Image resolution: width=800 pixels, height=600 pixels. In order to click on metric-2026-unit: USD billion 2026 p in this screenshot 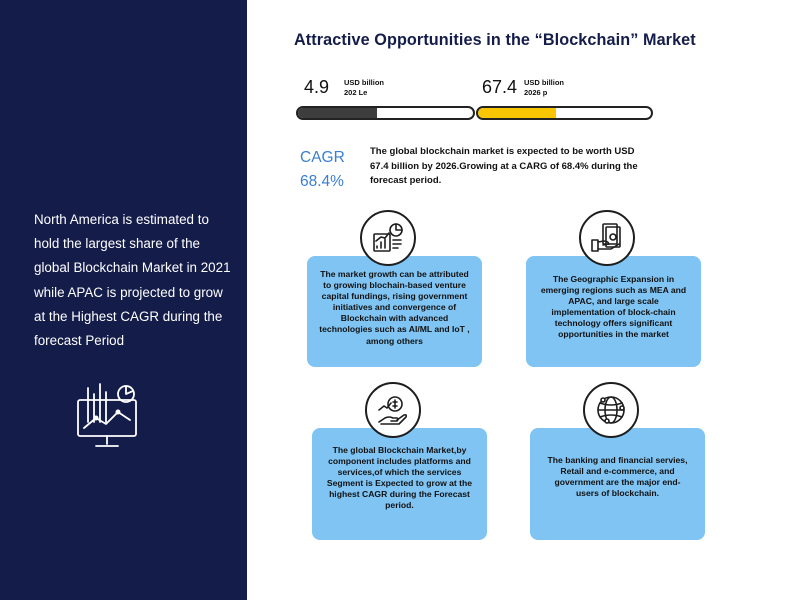, I will do `click(544, 87)`.